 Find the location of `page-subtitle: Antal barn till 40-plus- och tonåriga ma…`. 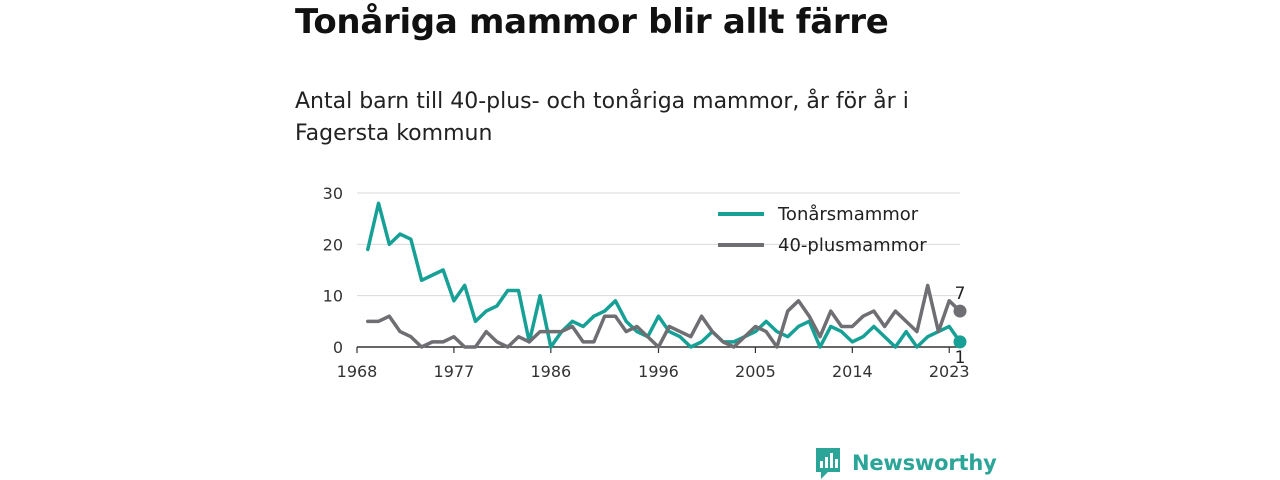

page-subtitle: Antal barn till 40-plus- och tonåriga ma… is located at coordinates (602, 117).